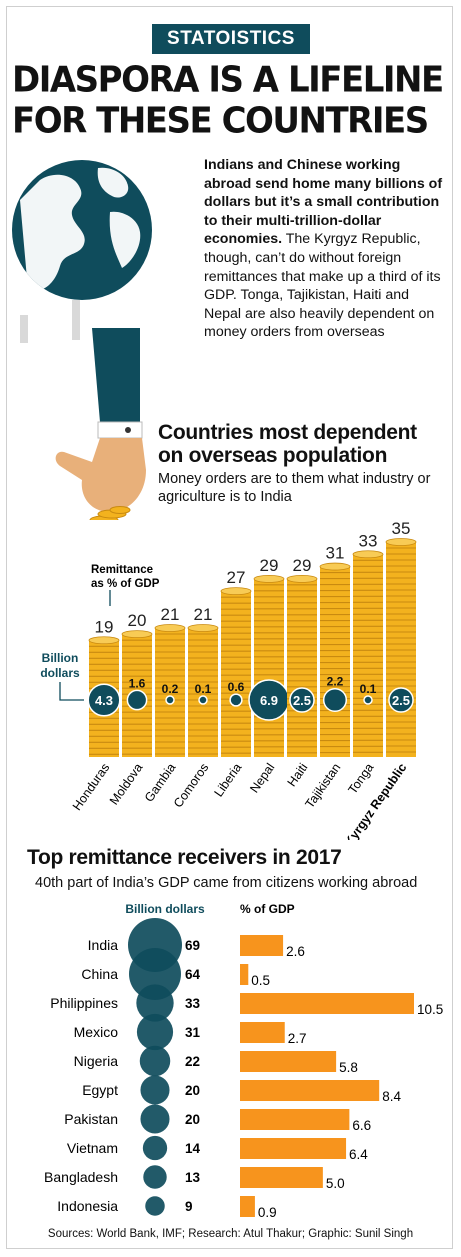 The width and height of the screenshot is (461, 1257). I want to click on country-axis-label: Liberia, so click(227, 780).